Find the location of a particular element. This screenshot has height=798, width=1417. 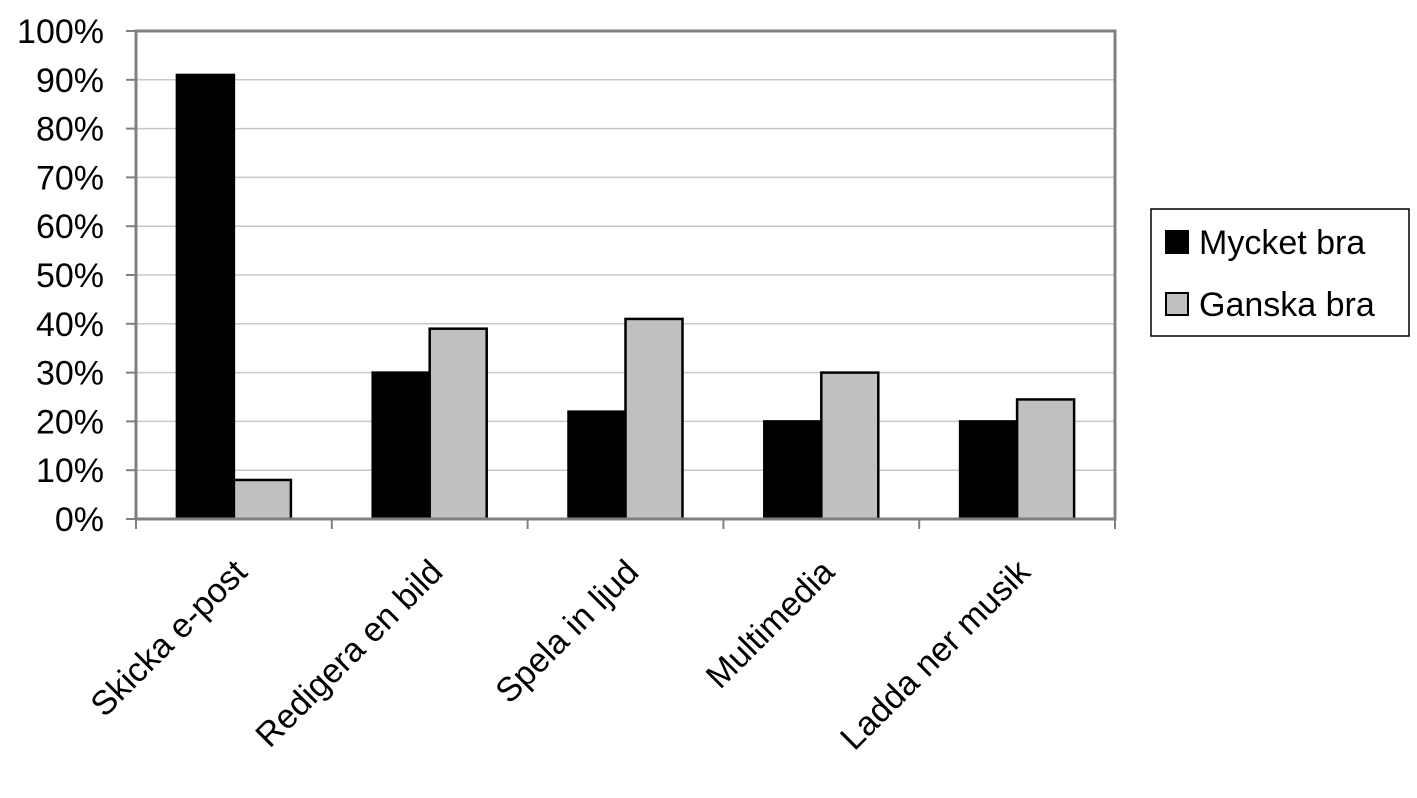

y-axis: 0% 10% 20% 30% 40% 50% 60% 70% 80% 90% 100% is located at coordinates (76, 276).